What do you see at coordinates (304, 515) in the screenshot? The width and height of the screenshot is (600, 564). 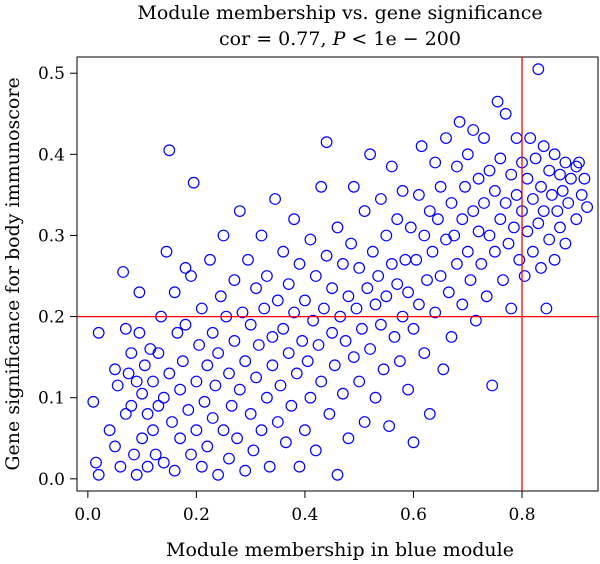 I see `x-tick-label: 0.4` at bounding box center [304, 515].